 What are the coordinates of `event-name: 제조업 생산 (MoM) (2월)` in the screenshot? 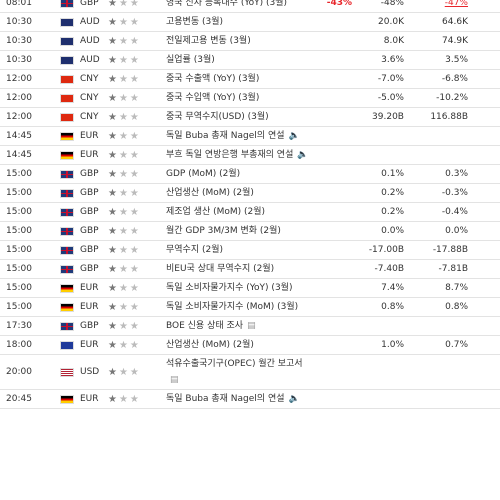 It's located at (240, 212).